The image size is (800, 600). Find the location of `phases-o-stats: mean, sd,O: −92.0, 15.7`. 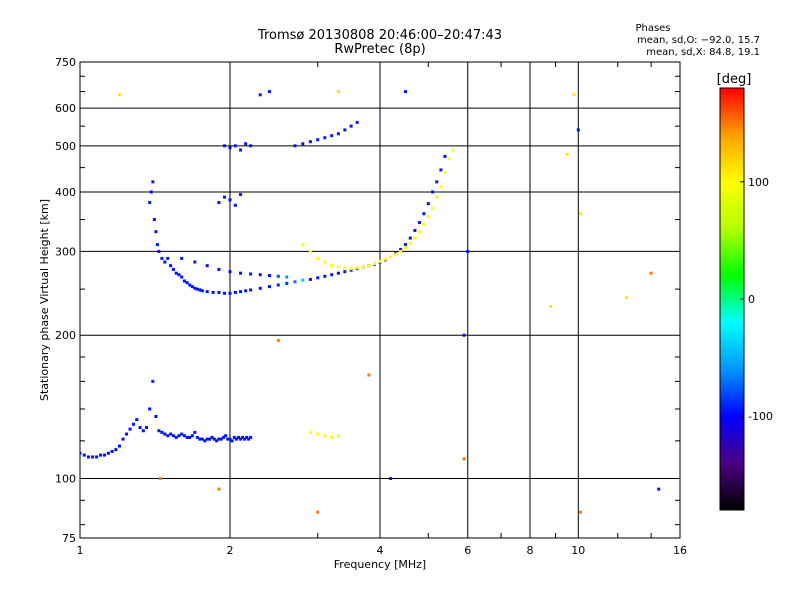

phases-o-stats: mean, sd,O: −92.0, 15.7 is located at coordinates (698, 40).